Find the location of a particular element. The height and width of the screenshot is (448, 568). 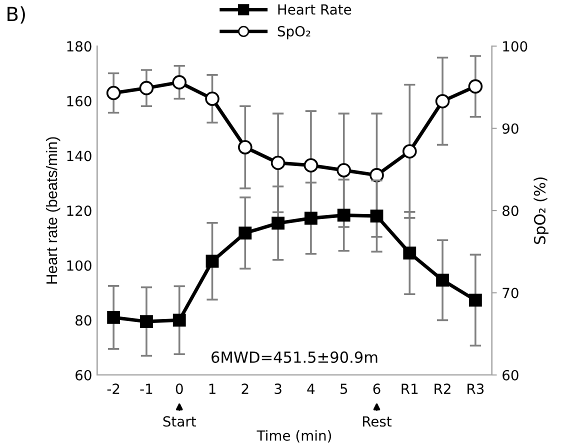

y2-axis-title: SpO₂ (%) is located at coordinates (541, 210).